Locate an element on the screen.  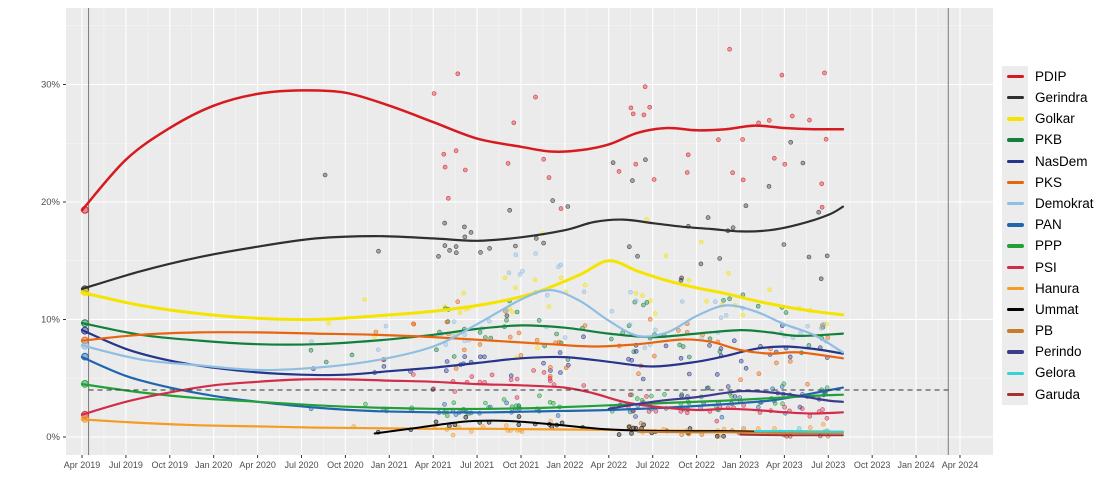
legend-swatch-ummat is located at coordinates (1015, 309).